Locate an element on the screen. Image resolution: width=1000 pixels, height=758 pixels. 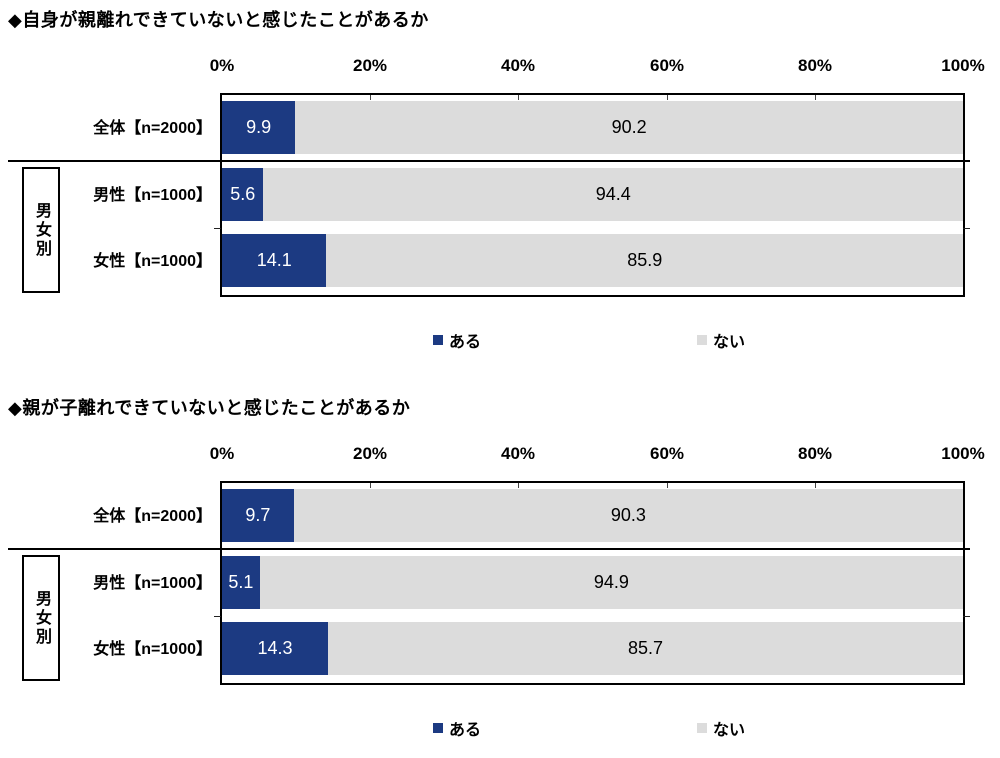
bar-segment-nai: 90.2 is located at coordinates (629, 127).